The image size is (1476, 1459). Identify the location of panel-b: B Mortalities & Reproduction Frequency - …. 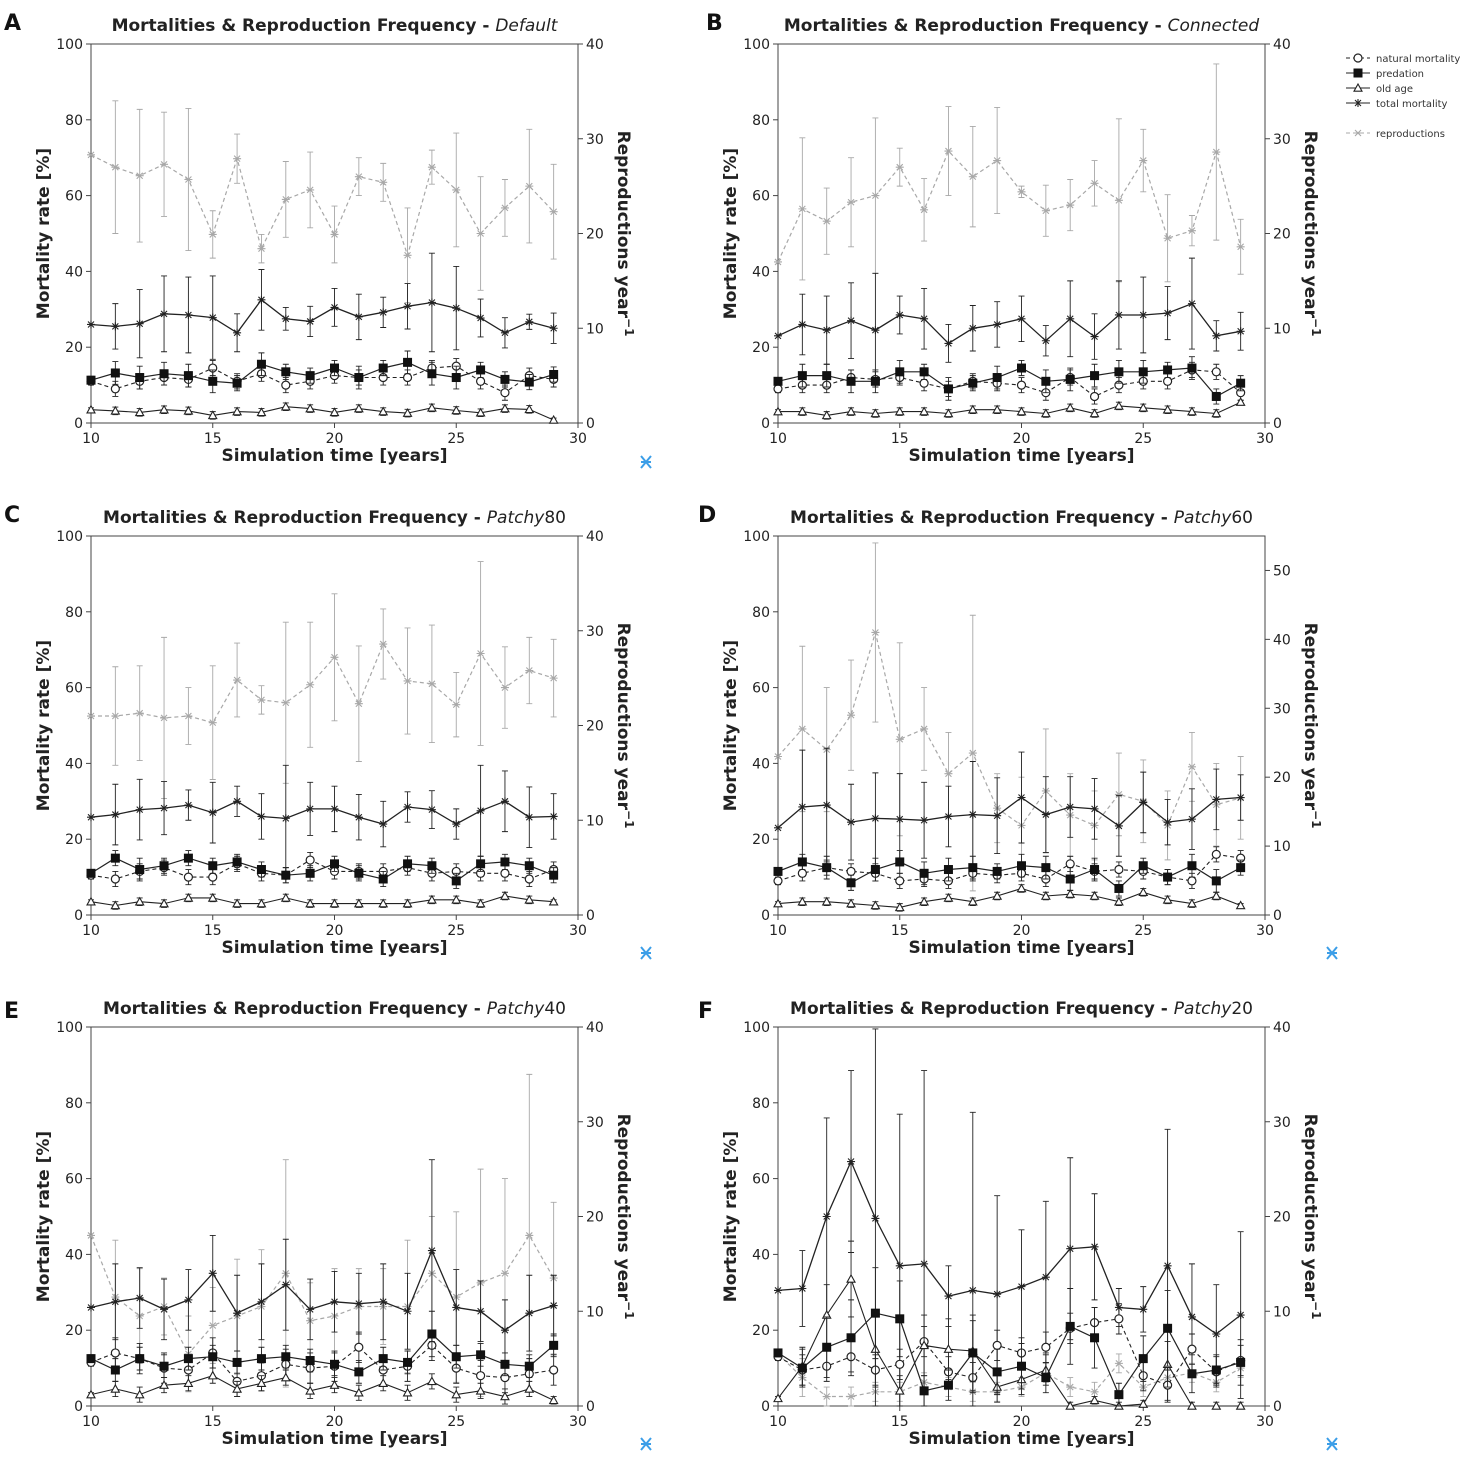
(1014, 238).